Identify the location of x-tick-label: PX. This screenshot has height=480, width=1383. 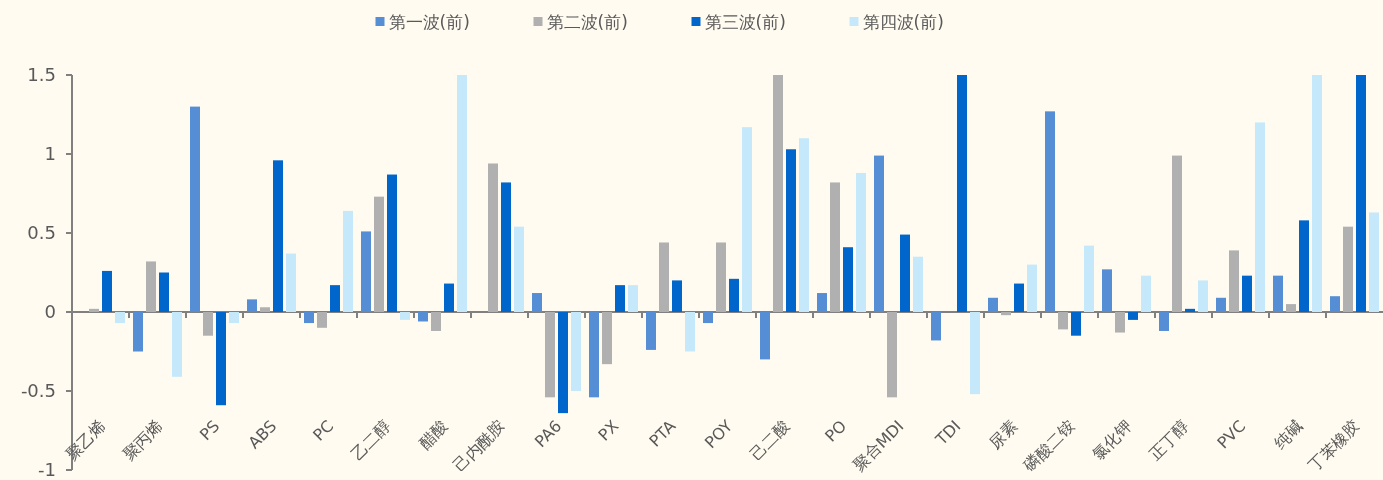
(608, 430).